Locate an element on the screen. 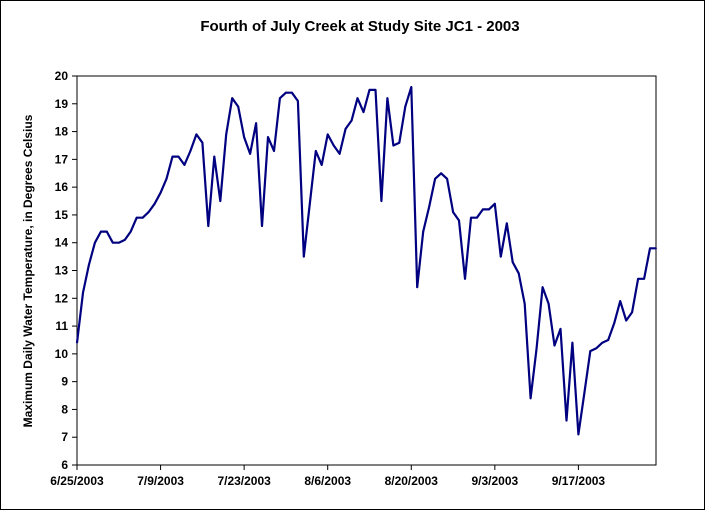 This screenshot has width=705, height=510. x-tick-label: 8/20/2003 is located at coordinates (412, 481).